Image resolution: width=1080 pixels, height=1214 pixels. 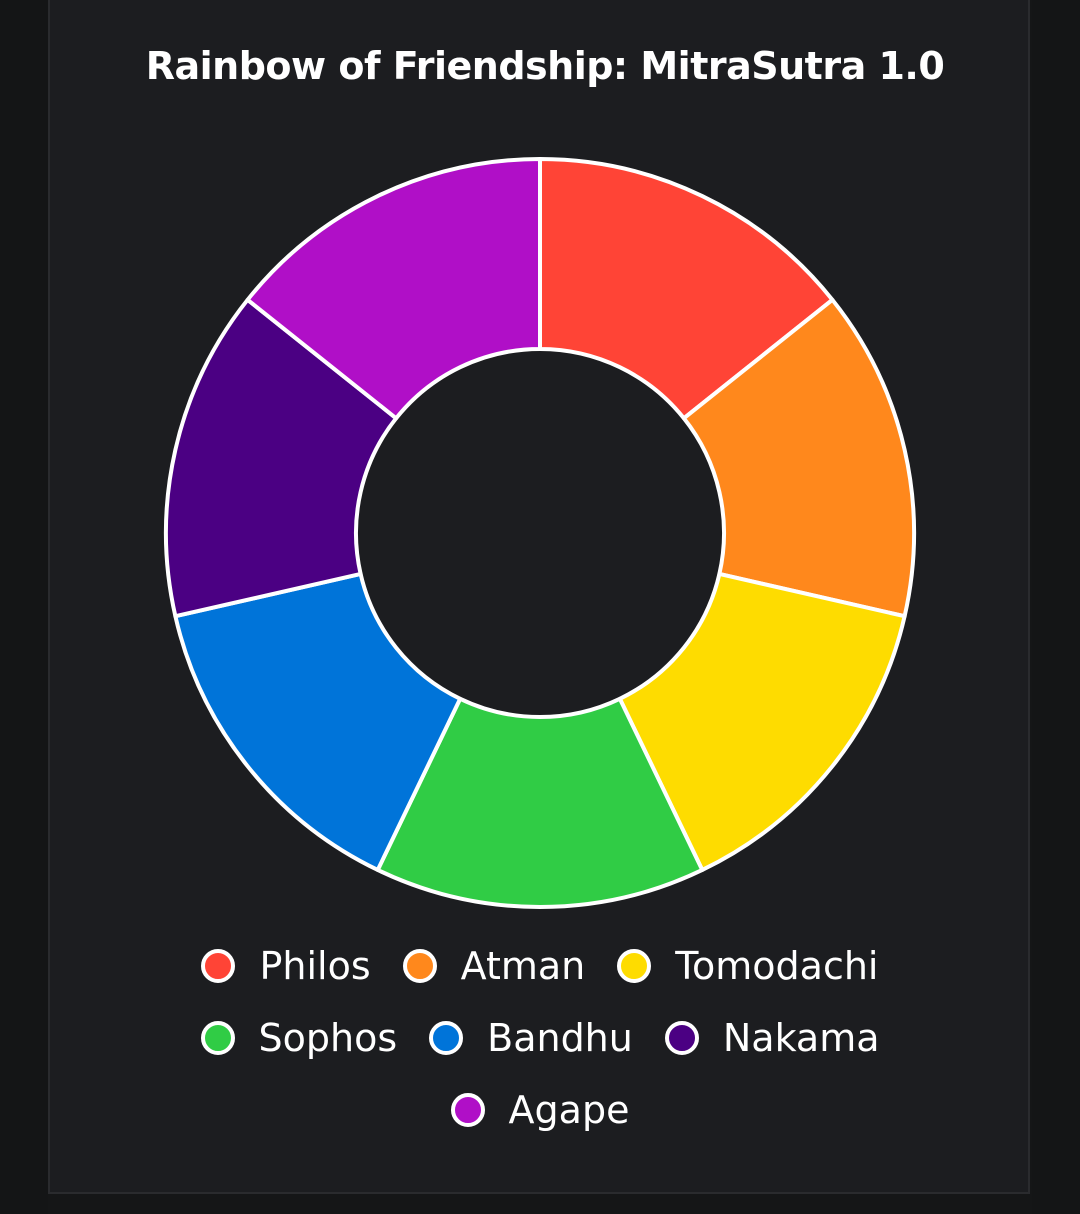 I want to click on legend-label: Bandhu, so click(x=560, y=1038).